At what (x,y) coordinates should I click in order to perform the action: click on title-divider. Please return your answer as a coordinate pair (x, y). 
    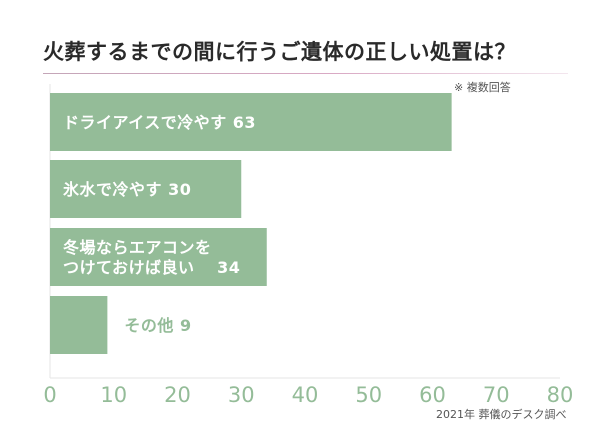
    Looking at the image, I should click on (305, 73).